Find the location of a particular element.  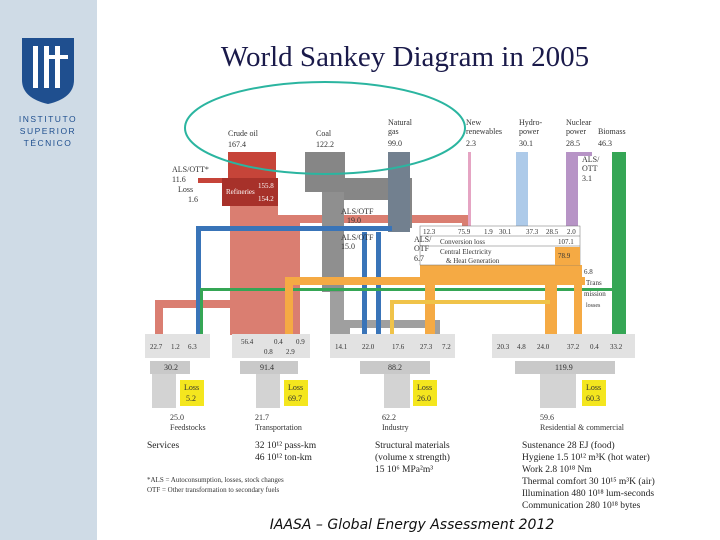

loss-value: 60.3 is located at coordinates (593, 398).